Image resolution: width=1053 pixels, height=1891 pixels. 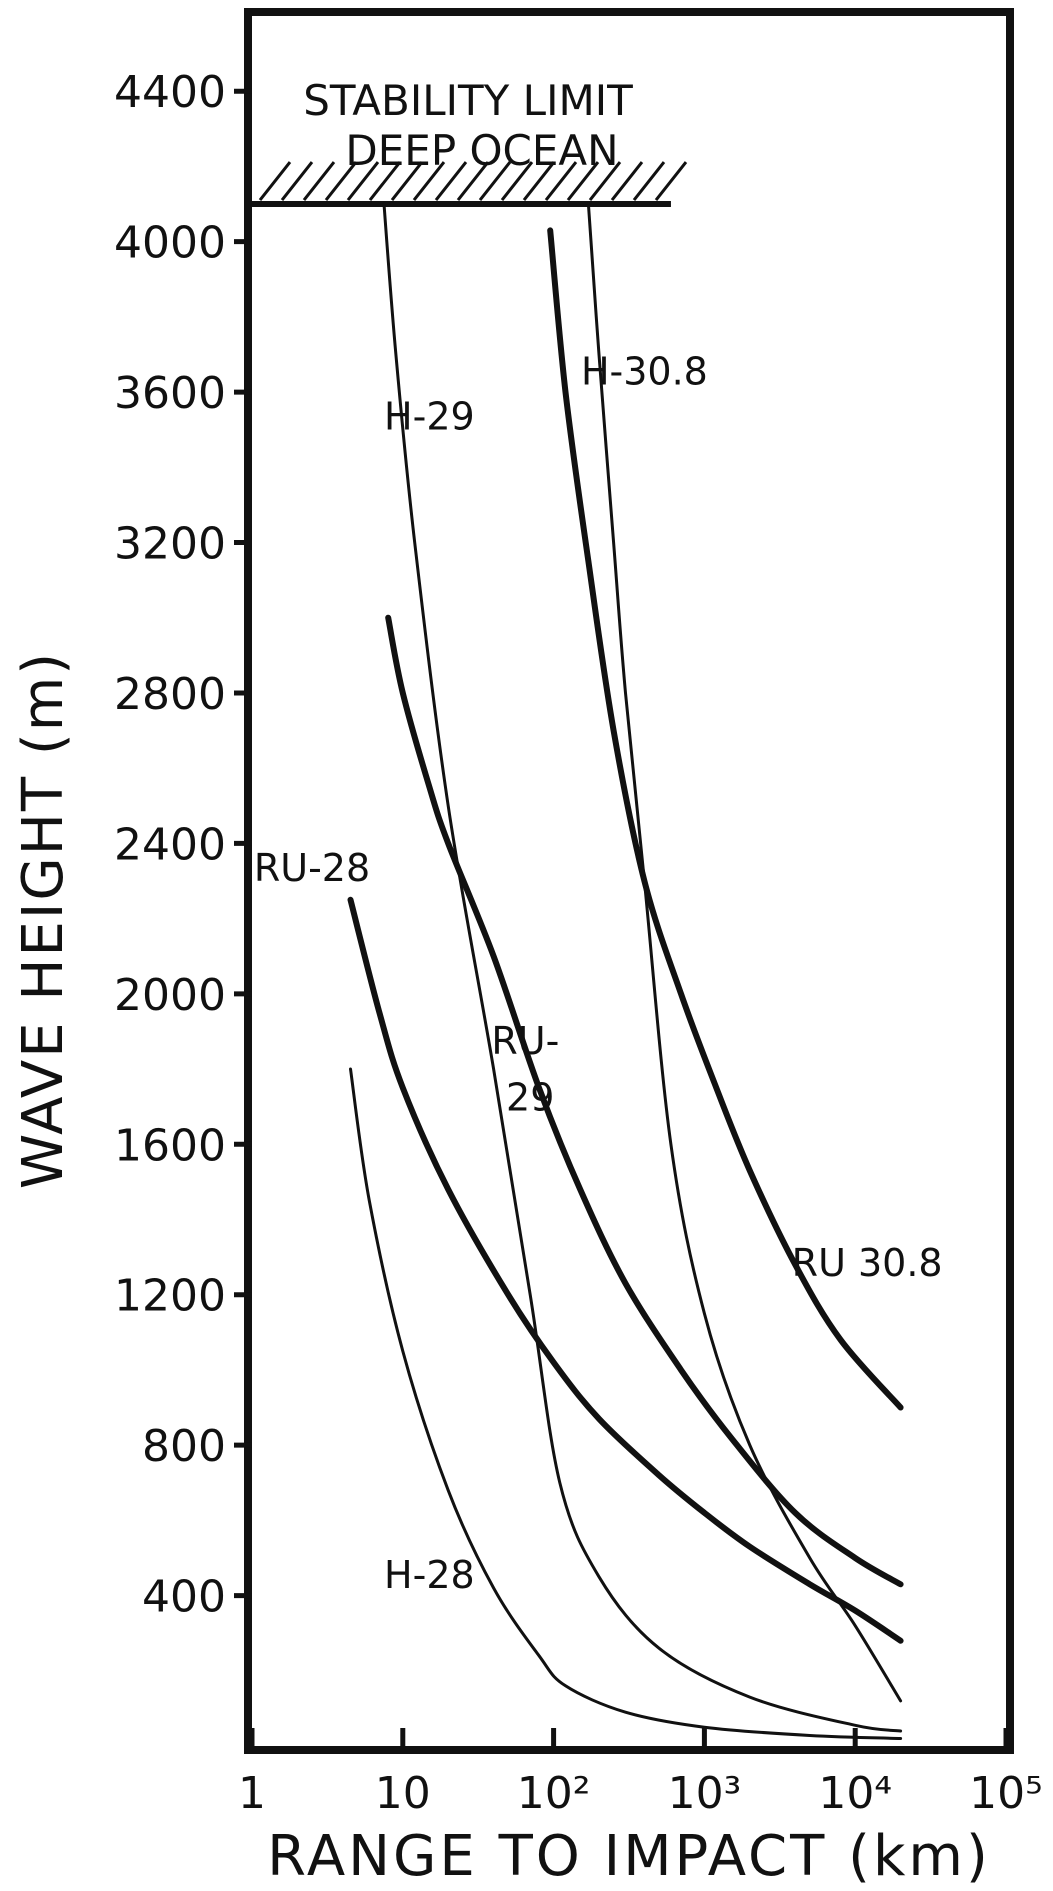 What do you see at coordinates (468, 100) in the screenshot?
I see `stability-limit-text: STABILITY LIMIT` at bounding box center [468, 100].